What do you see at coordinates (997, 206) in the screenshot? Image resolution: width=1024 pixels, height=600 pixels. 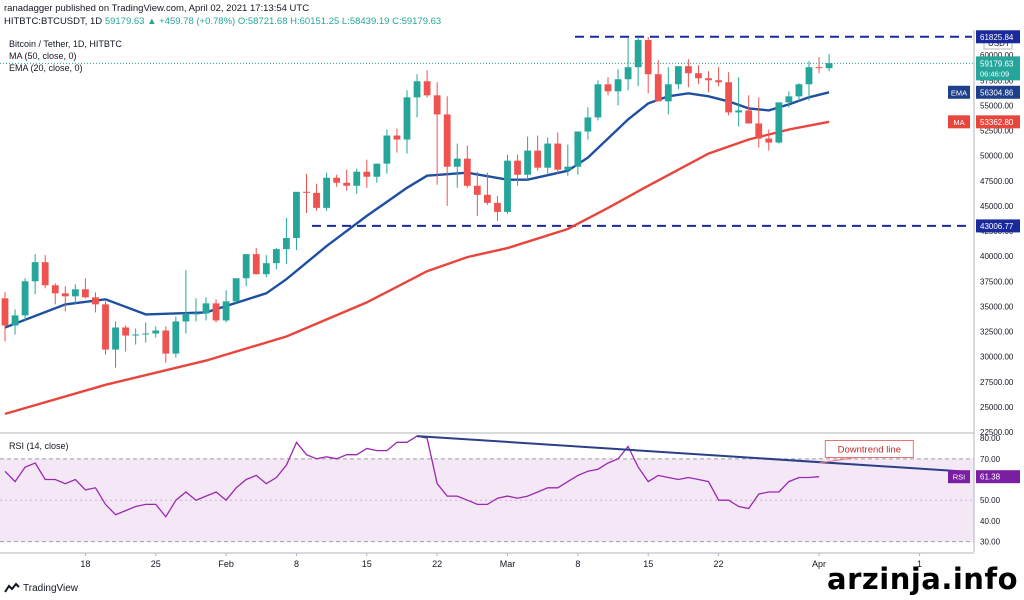 I see `price-tick-label: 45000.00` at bounding box center [997, 206].